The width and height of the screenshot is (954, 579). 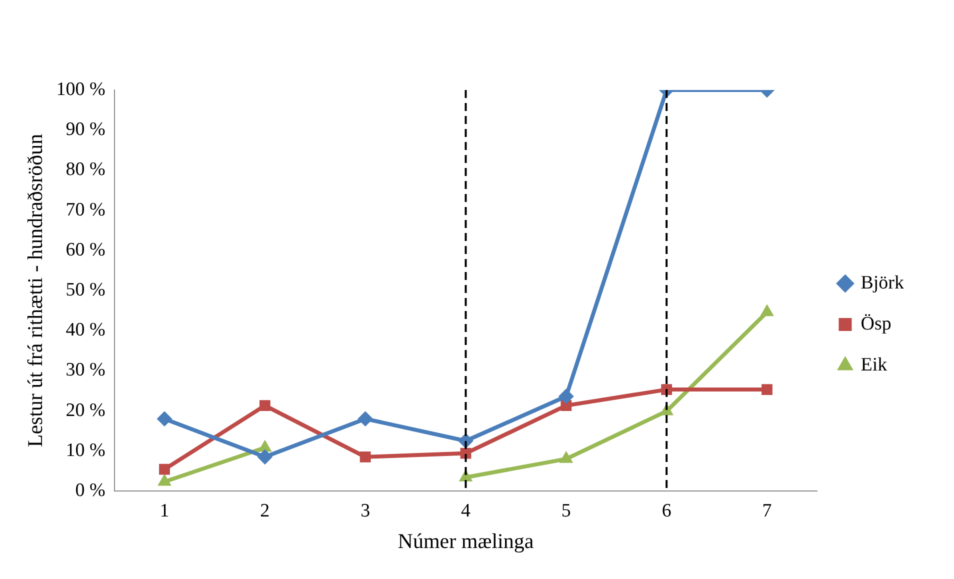 I want to click on y-tick-label: 90 %, so click(x=86, y=129).